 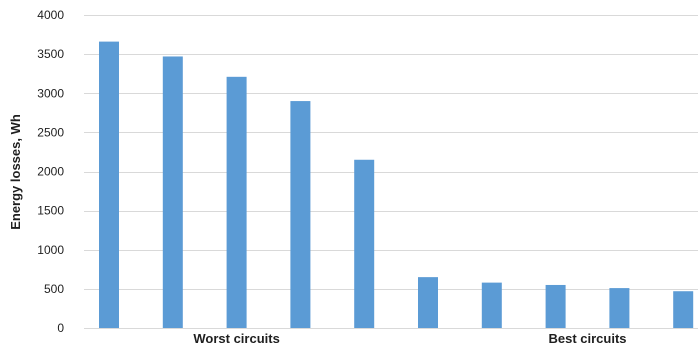 What do you see at coordinates (50, 93) in the screenshot?
I see `y-tick-label: 3000` at bounding box center [50, 93].